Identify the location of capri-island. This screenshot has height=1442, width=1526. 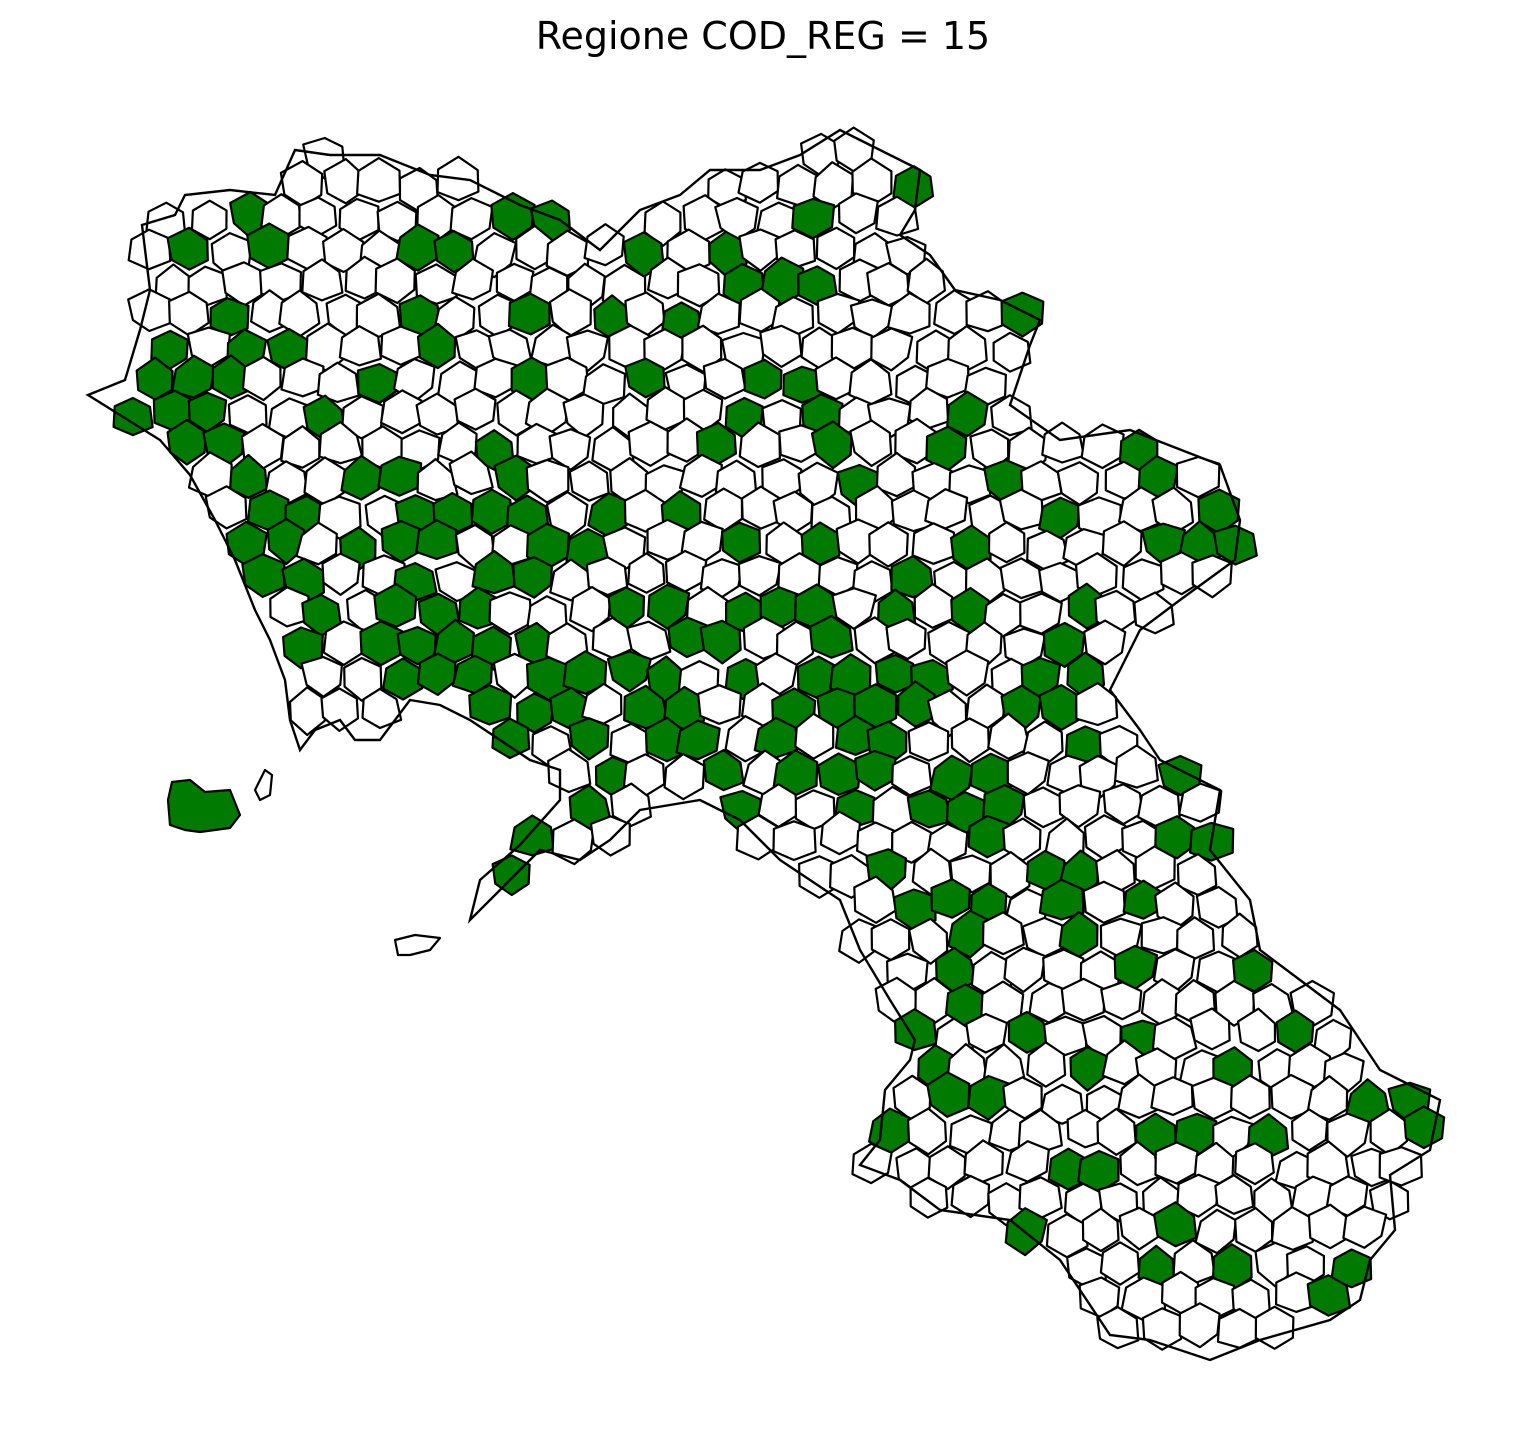
(417, 945).